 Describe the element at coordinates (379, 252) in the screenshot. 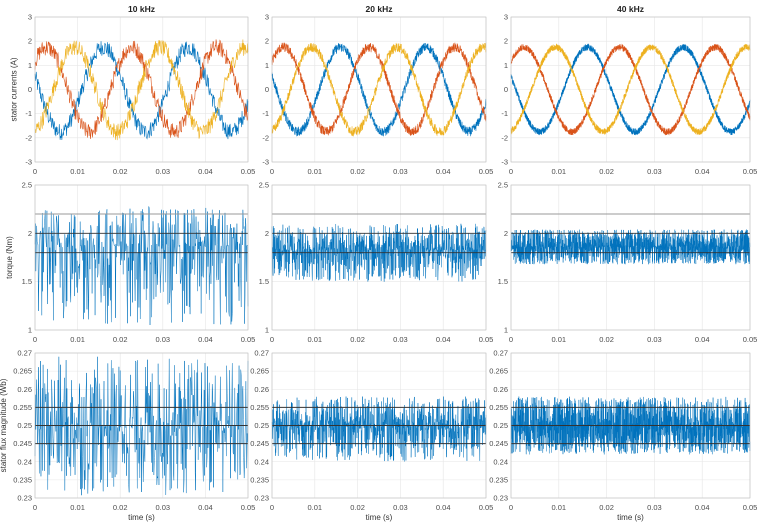

I see `series-signal` at that location.